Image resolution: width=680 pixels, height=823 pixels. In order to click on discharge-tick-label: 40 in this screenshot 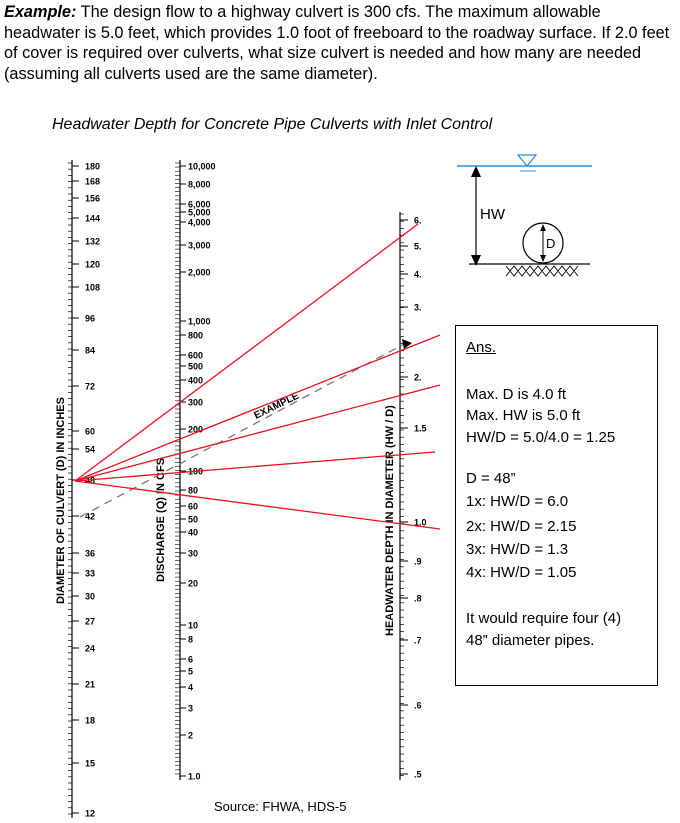, I will do `click(193, 533)`.